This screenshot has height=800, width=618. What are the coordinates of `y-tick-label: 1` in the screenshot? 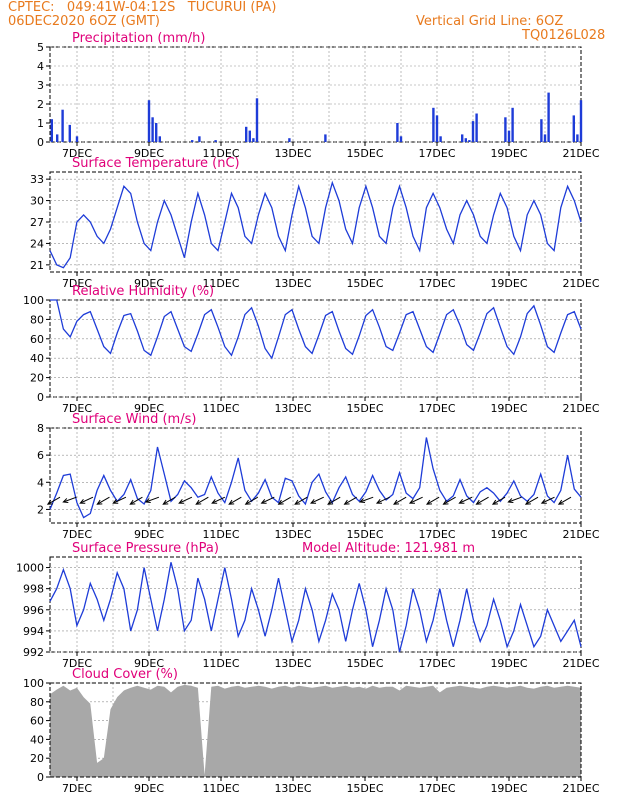 It's located at (40, 123).